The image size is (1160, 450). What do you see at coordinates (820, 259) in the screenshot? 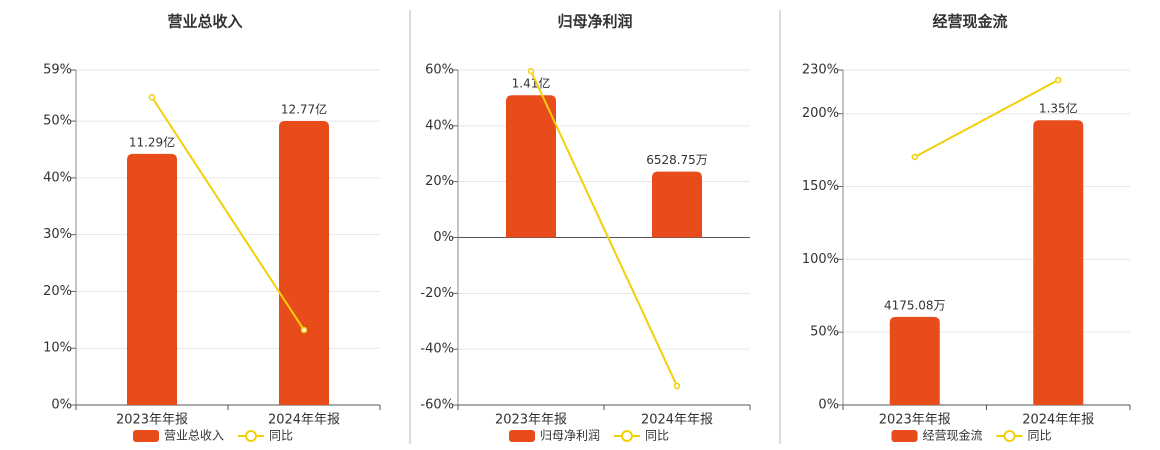
I see `y-tick-label: 100%` at bounding box center [820, 259].